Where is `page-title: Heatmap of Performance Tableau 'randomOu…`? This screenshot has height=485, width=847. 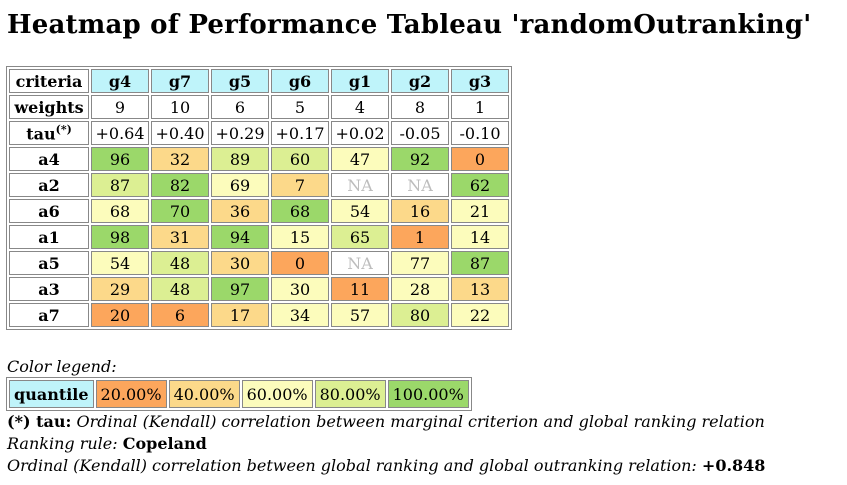 page-title: Heatmap of Performance Tableau 'randomOu… is located at coordinates (409, 25).